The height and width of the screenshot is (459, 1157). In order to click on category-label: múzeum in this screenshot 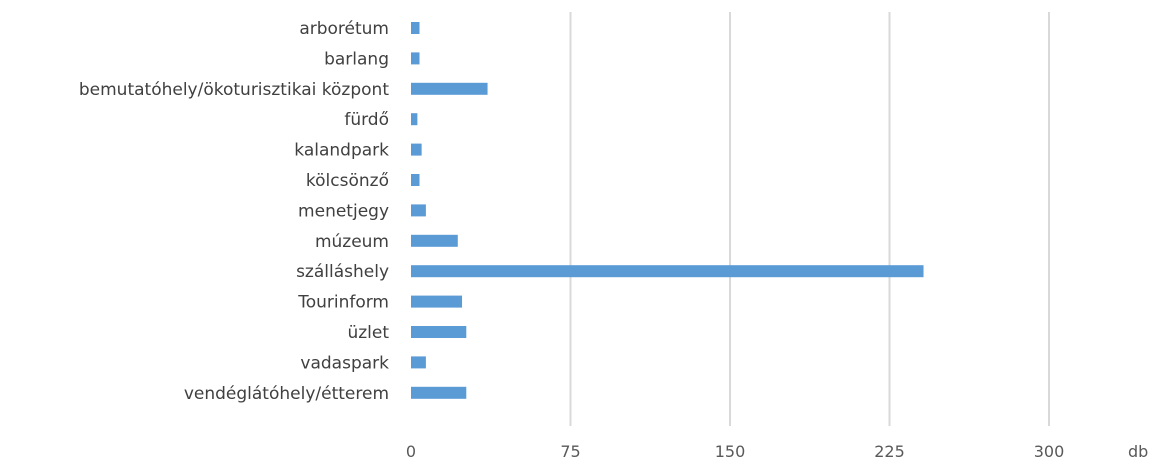, I will do `click(352, 242)`.